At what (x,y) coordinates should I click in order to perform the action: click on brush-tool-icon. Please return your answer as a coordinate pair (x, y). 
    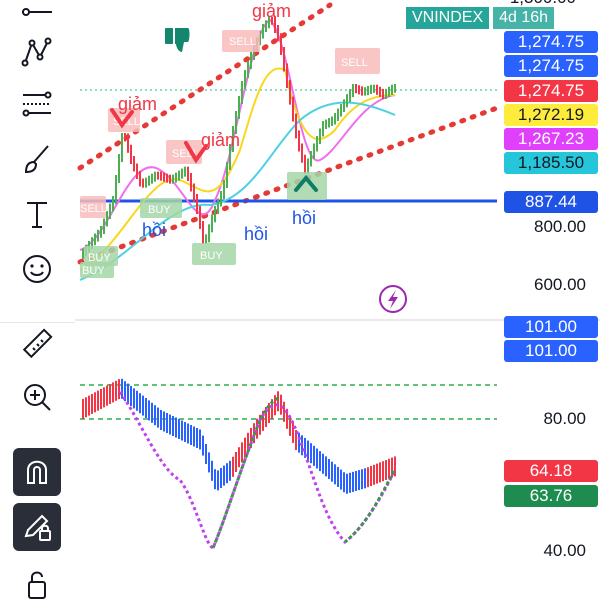
    Looking at the image, I should click on (37, 159).